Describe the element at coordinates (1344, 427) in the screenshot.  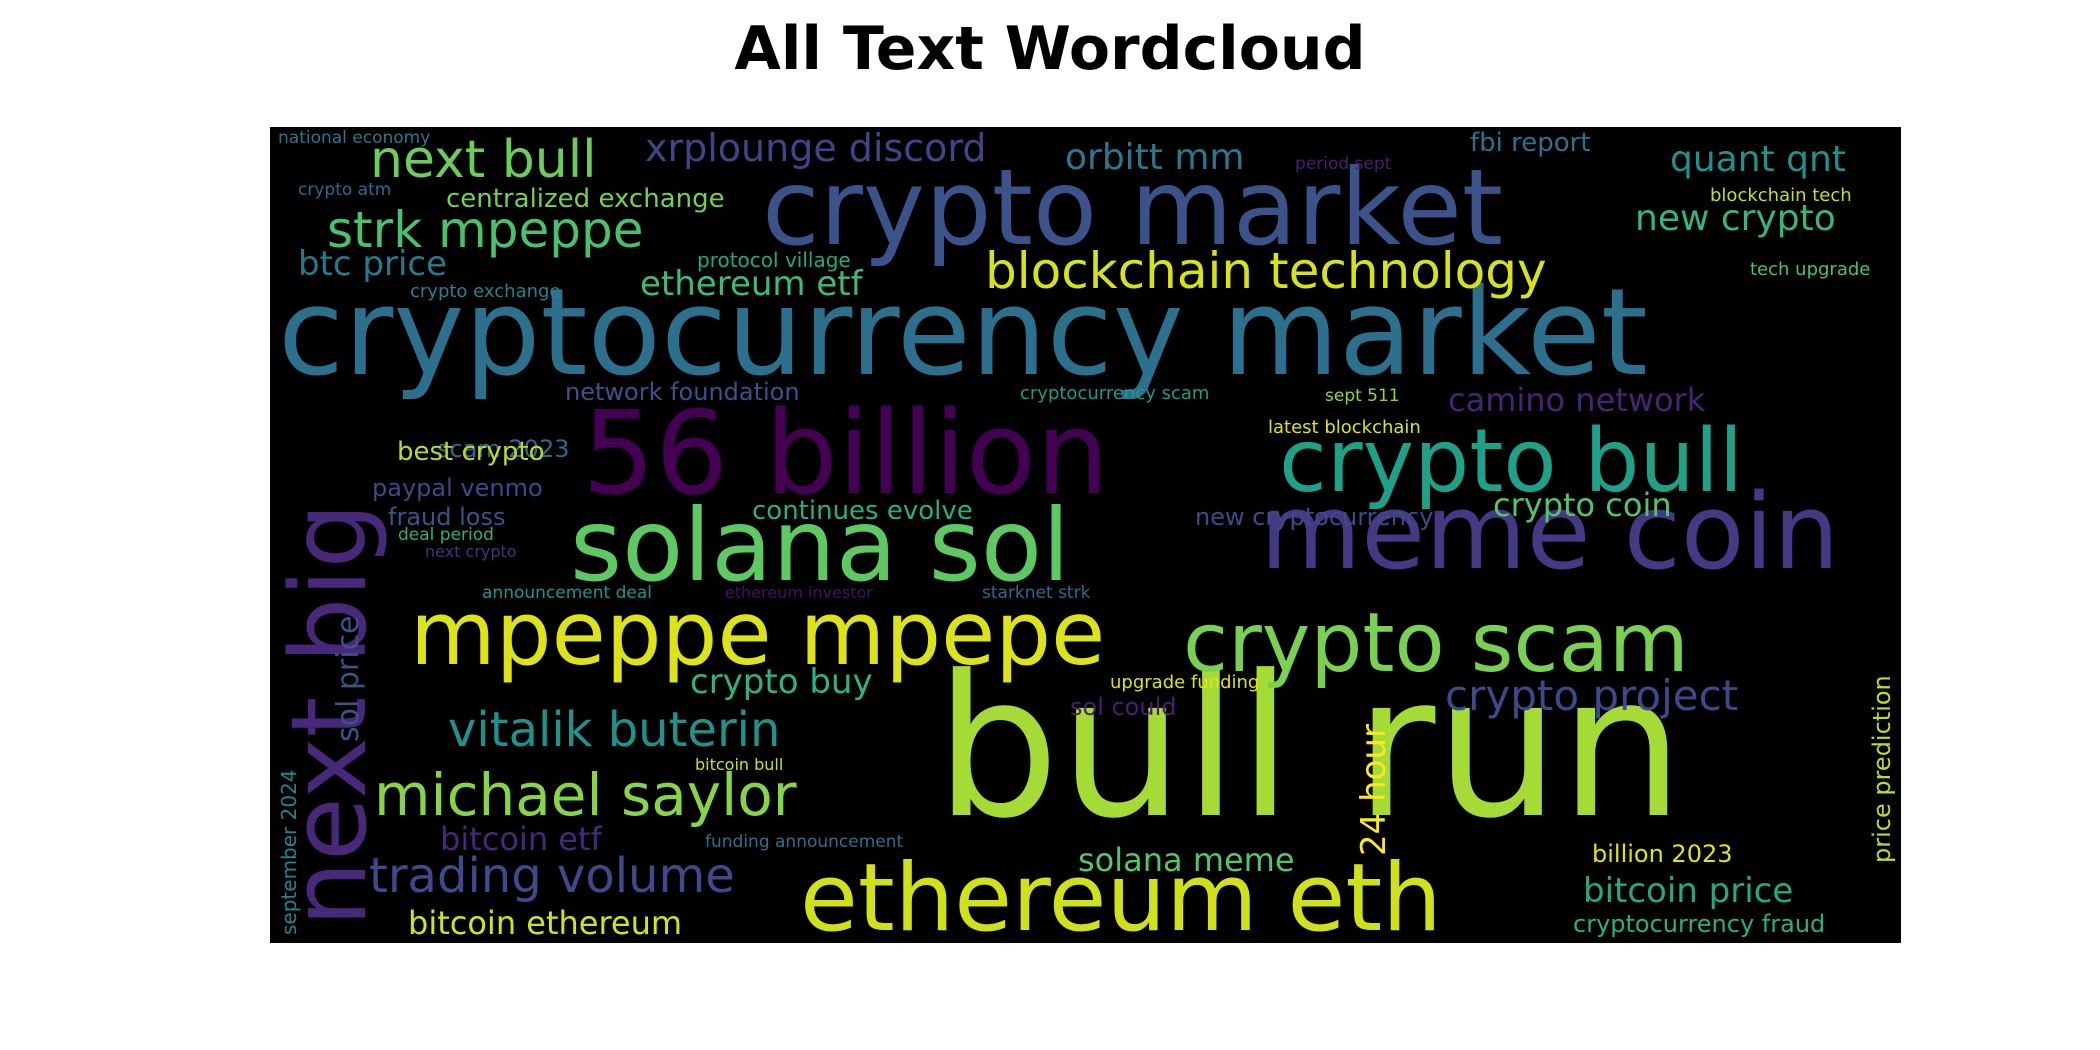
I see `word-latest-blockchain: latest blockchain` at that location.